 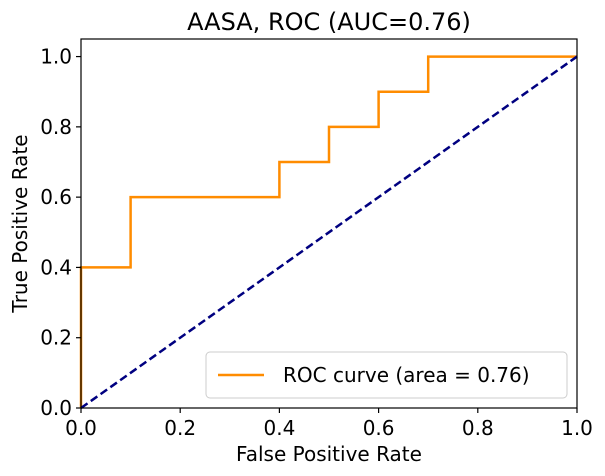 I want to click on y-tick-label: 0.0, so click(x=56, y=408).